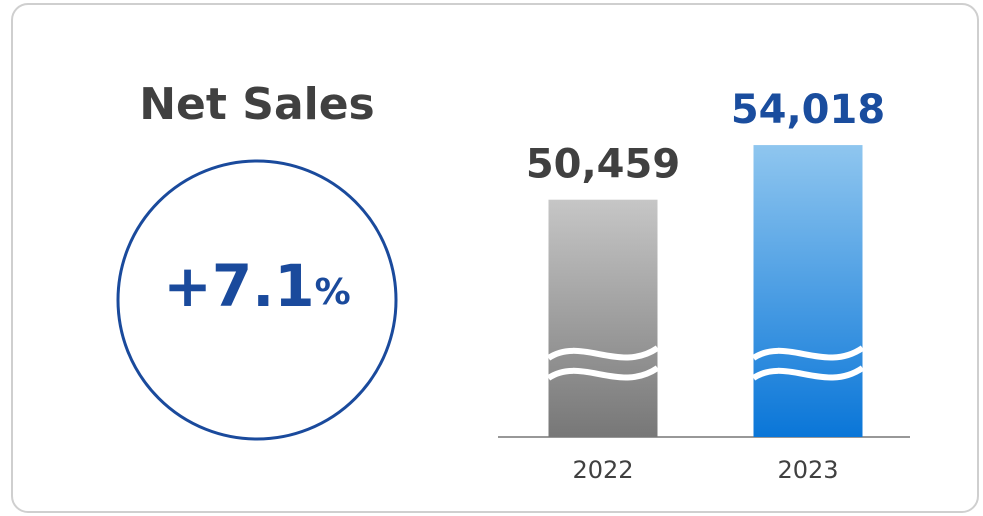 The image size is (983, 516). What do you see at coordinates (602, 470) in the screenshot?
I see `x-tick-label: 2022` at bounding box center [602, 470].